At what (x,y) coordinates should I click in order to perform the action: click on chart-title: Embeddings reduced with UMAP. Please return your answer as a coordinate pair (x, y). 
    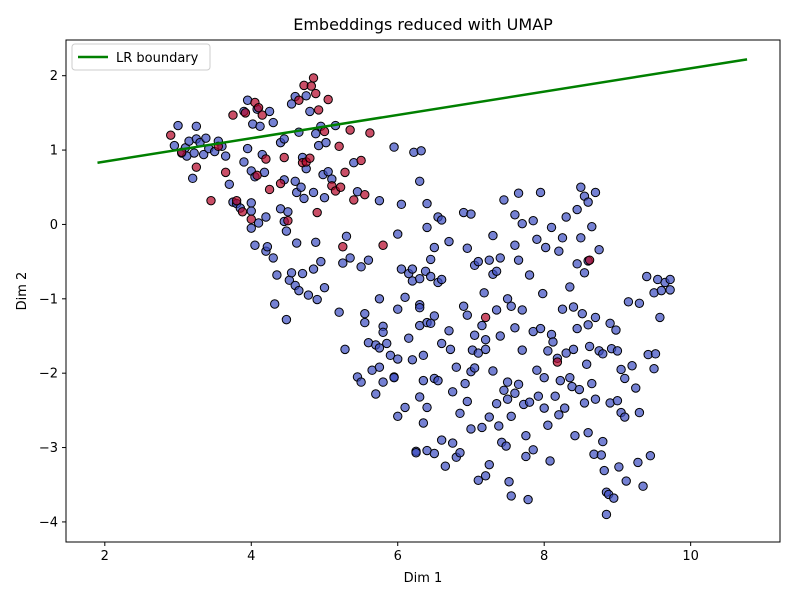
    Looking at the image, I should click on (423, 24).